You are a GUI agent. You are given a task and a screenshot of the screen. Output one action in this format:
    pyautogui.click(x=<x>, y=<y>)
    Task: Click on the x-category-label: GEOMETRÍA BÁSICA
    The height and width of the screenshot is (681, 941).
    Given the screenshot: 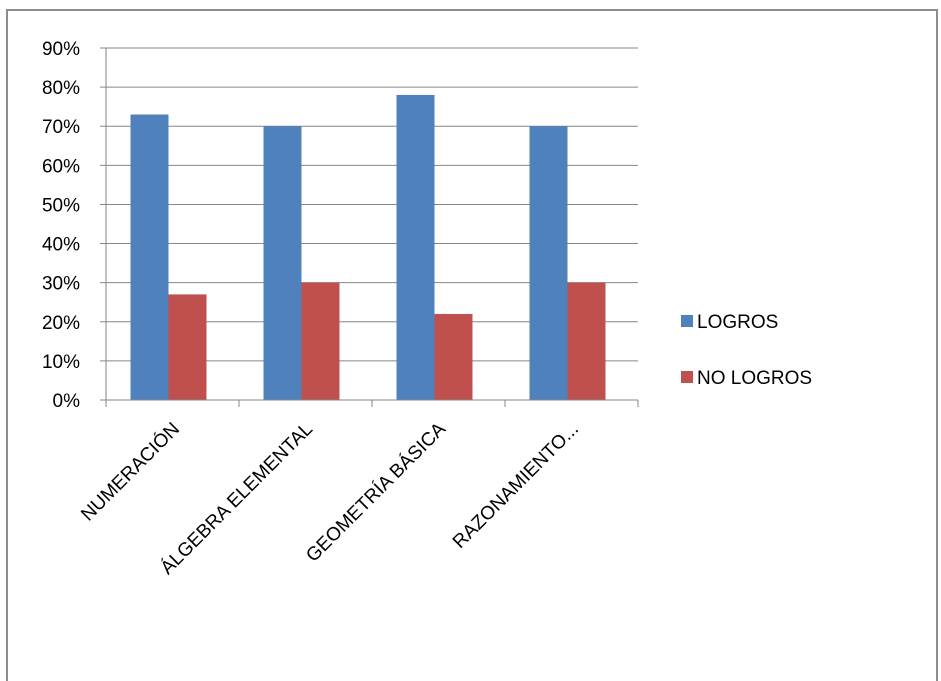 What is the action you would take?
    pyautogui.click(x=376, y=492)
    